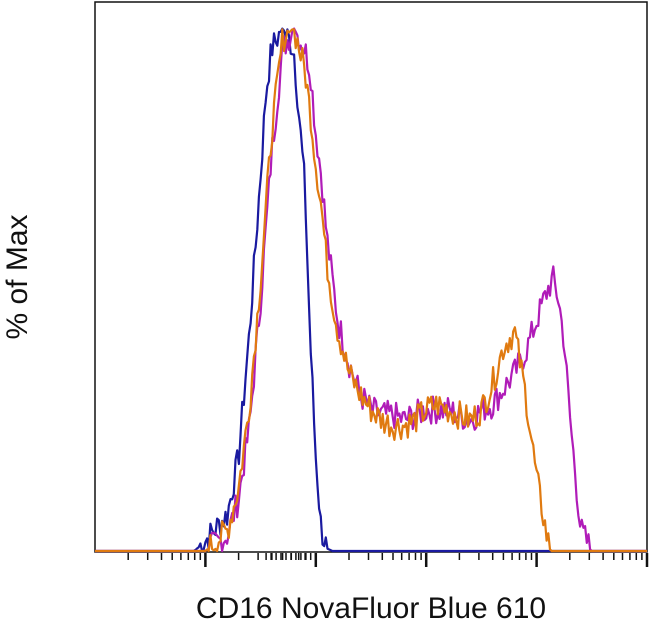 This screenshot has width=650, height=634. I want to click on y-axis-label: % of Max, so click(17, 276).